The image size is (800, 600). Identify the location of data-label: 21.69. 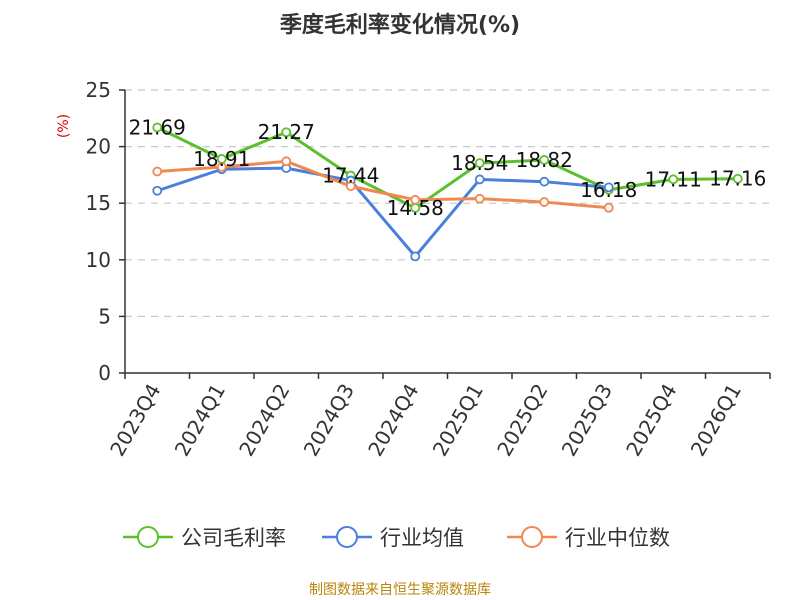
(157, 127).